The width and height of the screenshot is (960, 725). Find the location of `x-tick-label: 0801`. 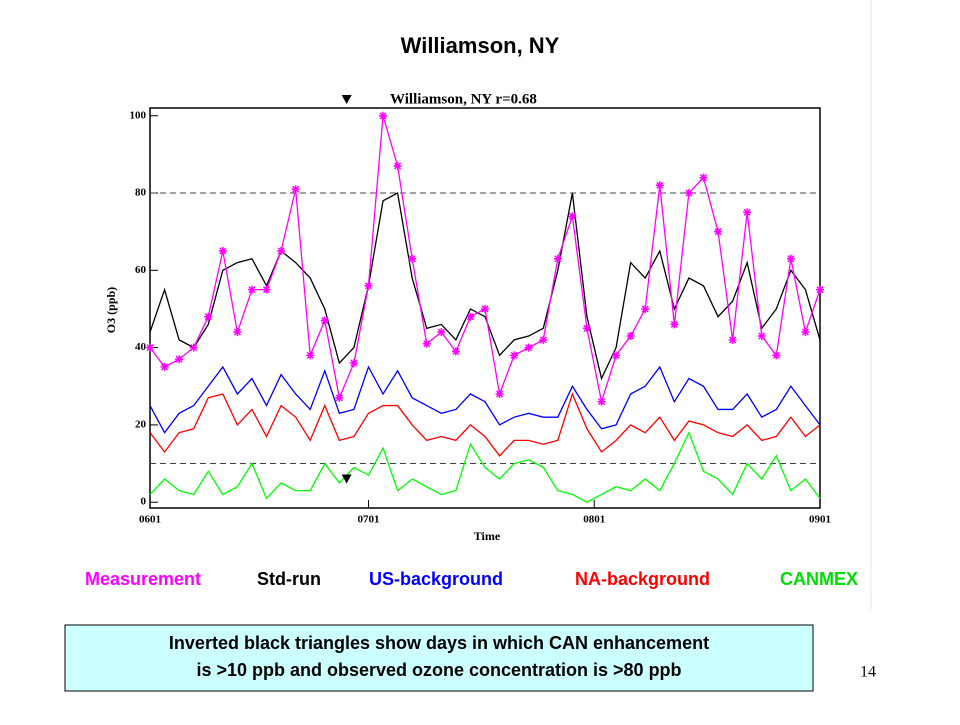

x-tick-label: 0801 is located at coordinates (594, 520).